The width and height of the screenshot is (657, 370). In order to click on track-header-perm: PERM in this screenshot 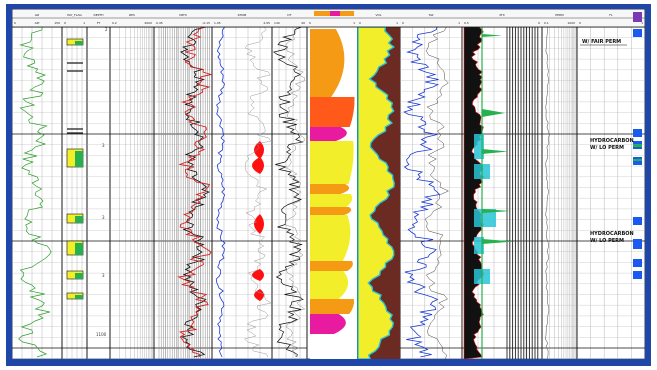, I will do `click(559, 15)`.